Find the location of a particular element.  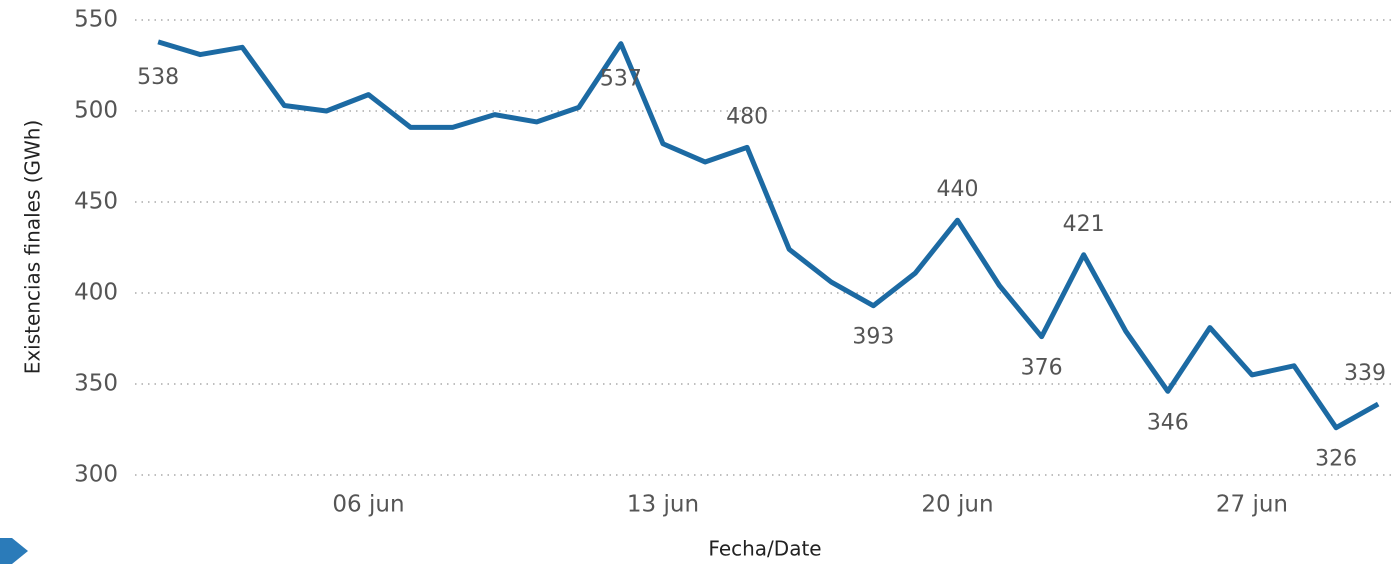

y-tick-label: 500 is located at coordinates (96, 111).